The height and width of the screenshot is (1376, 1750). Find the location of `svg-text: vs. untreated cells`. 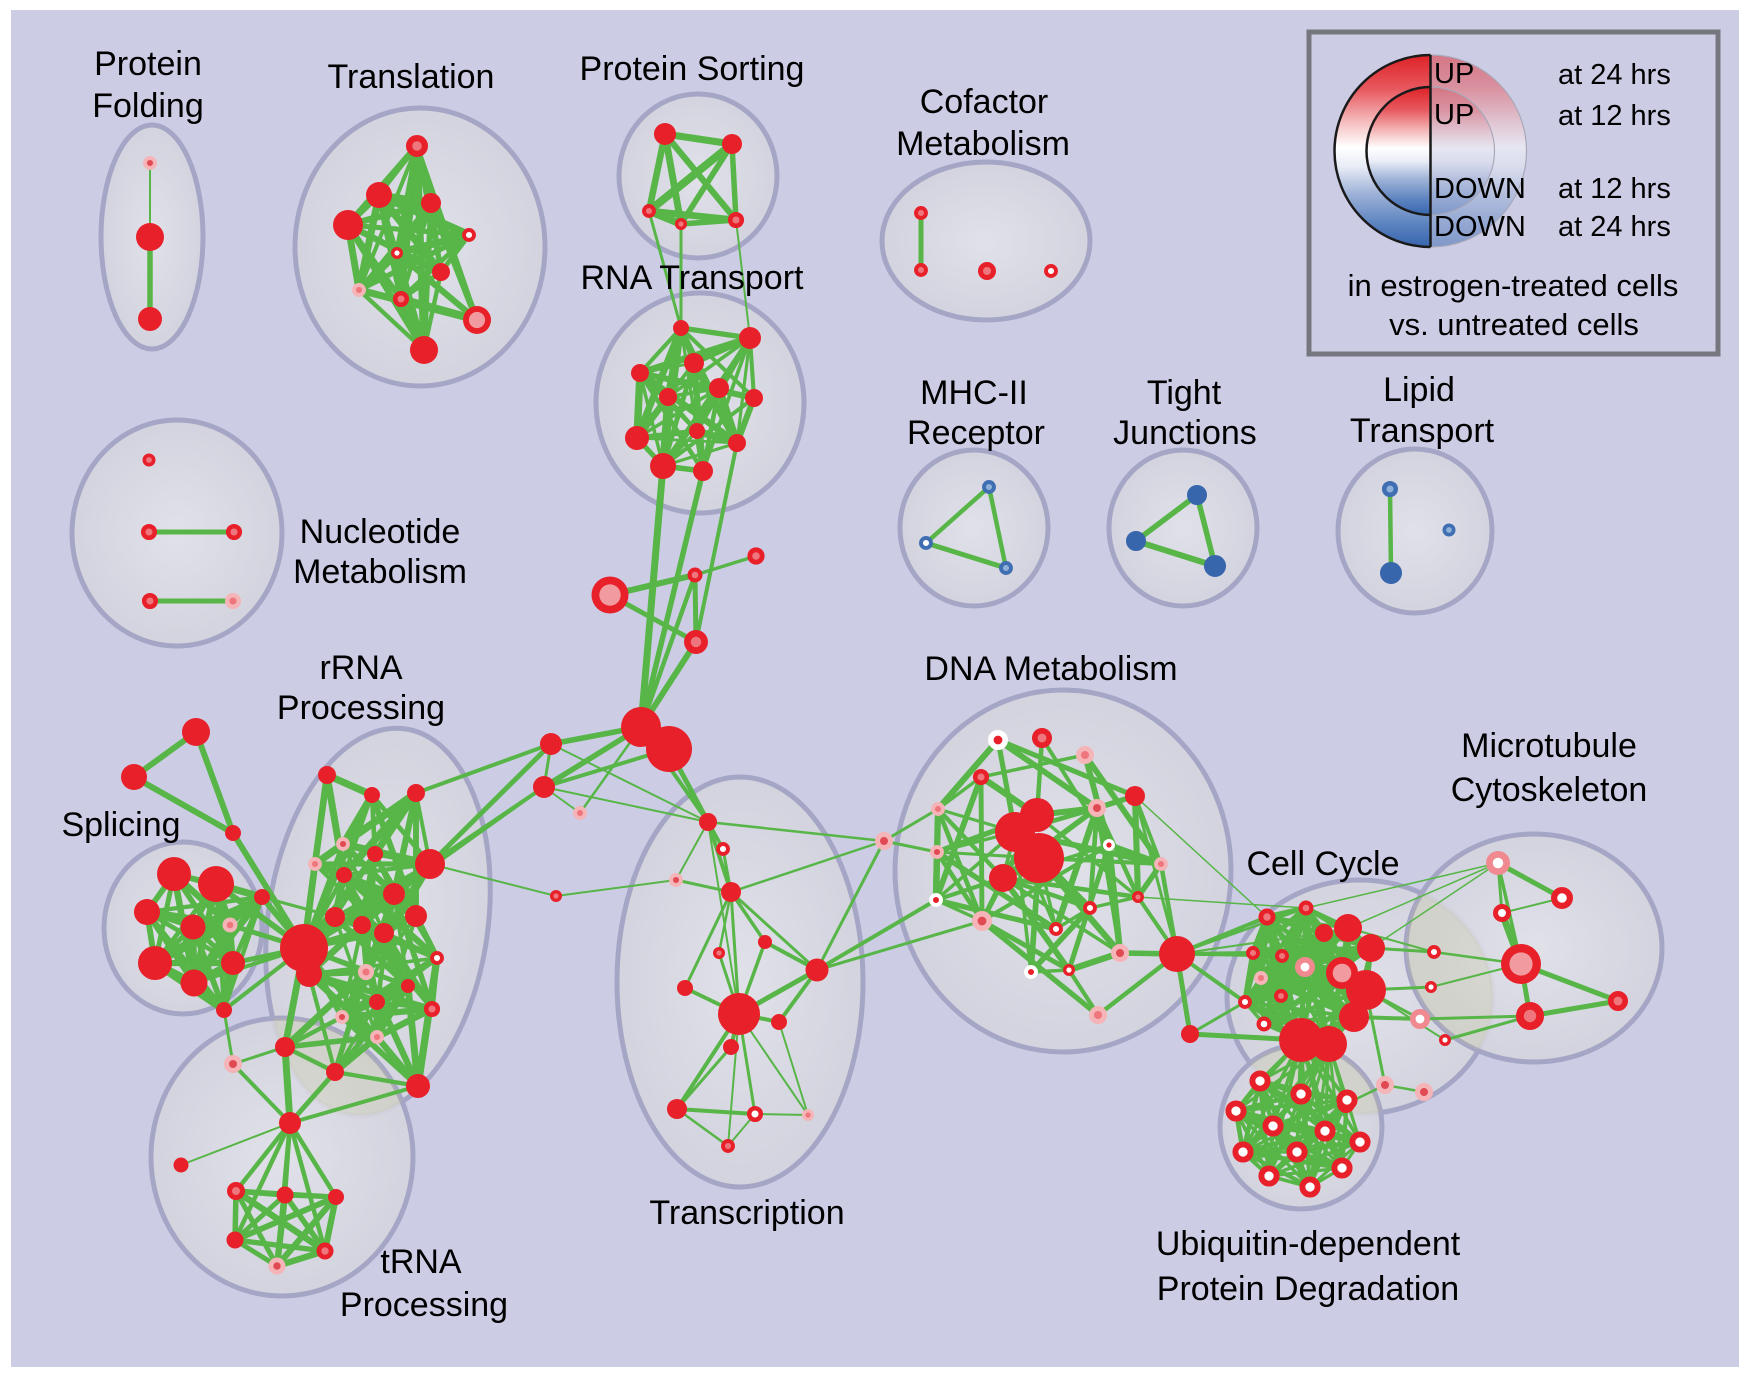

svg-text: vs. untreated cells is located at coordinates (1514, 324).